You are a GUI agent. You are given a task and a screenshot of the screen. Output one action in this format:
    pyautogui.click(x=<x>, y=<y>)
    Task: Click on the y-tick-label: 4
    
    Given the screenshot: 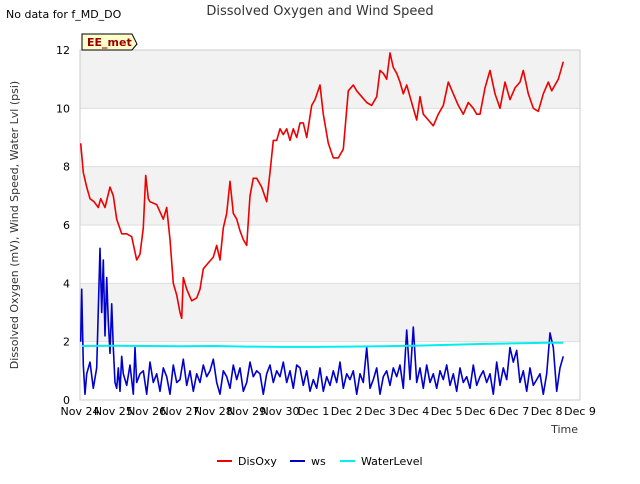 What is the action you would take?
    pyautogui.click(x=66, y=283)
    